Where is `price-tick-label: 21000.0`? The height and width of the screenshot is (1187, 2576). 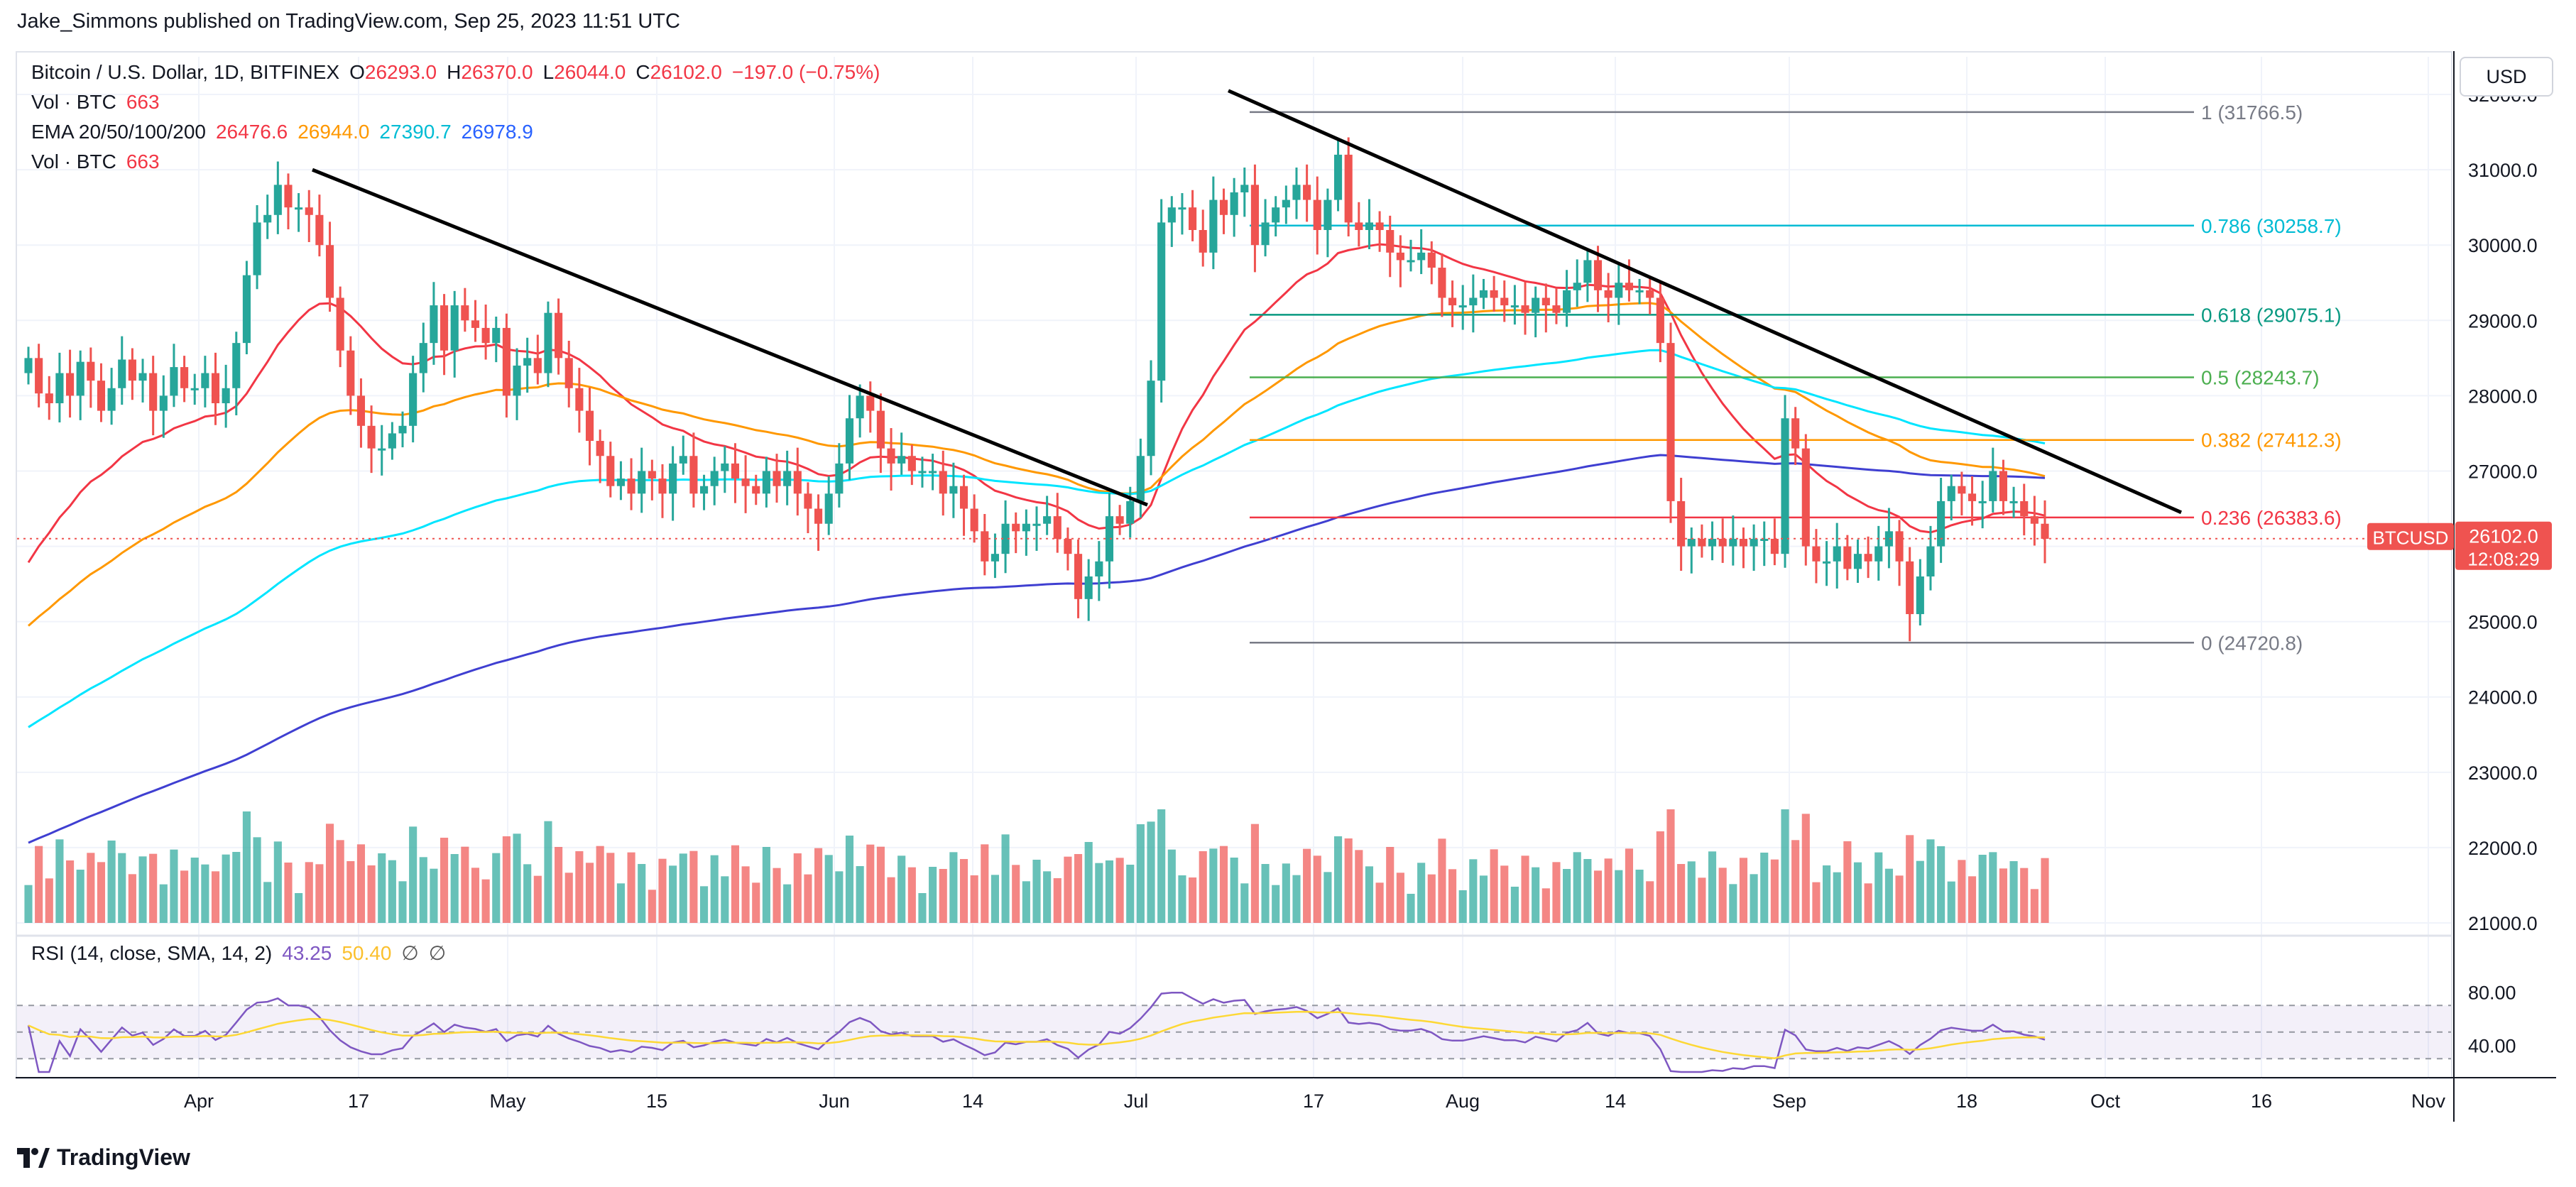
price-tick-label: 21000.0 is located at coordinates (2503, 923).